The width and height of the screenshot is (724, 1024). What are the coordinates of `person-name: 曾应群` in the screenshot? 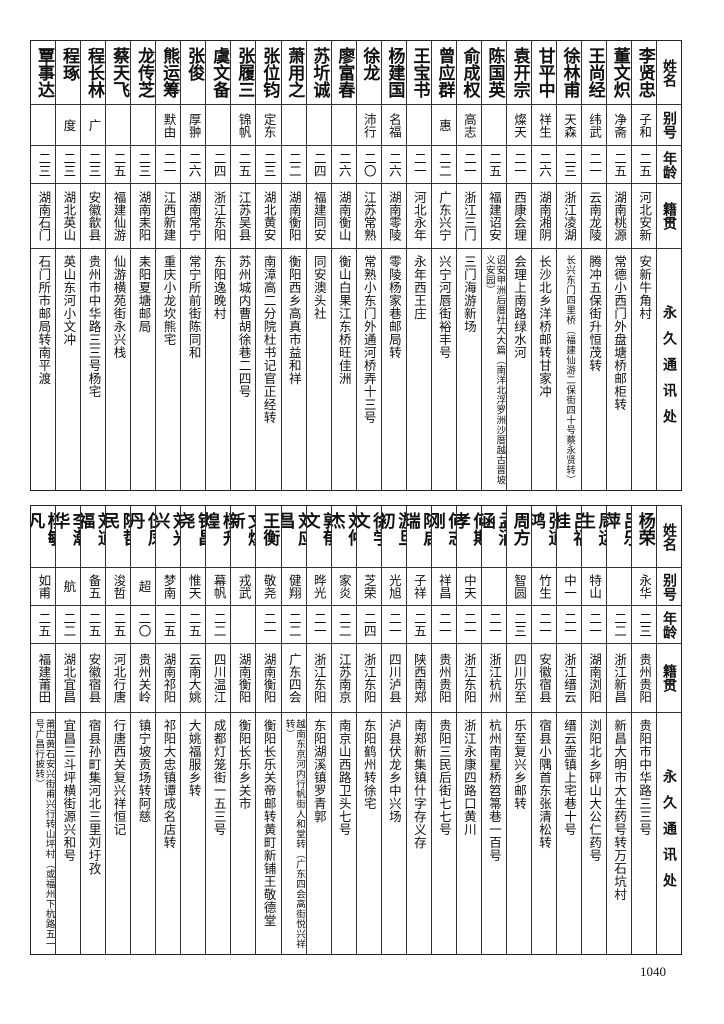 It's located at (443, 73).